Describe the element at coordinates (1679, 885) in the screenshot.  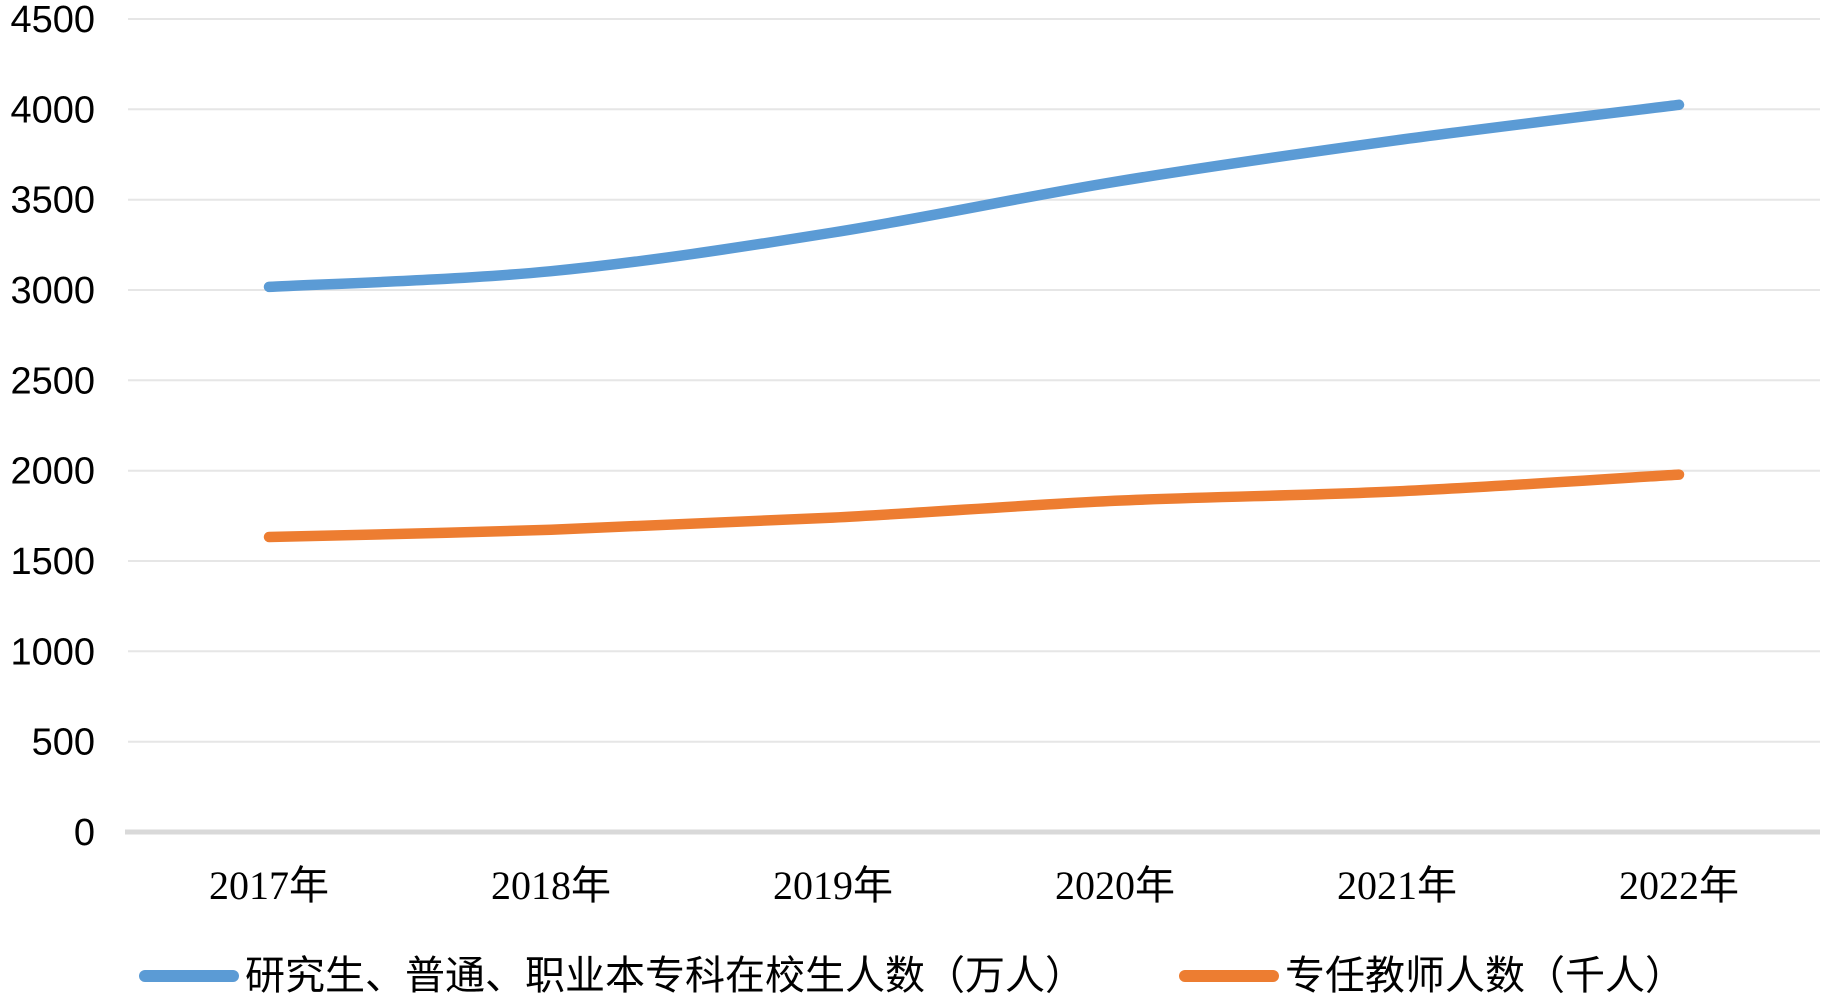
I see `x-tick-label: 2022年` at that location.